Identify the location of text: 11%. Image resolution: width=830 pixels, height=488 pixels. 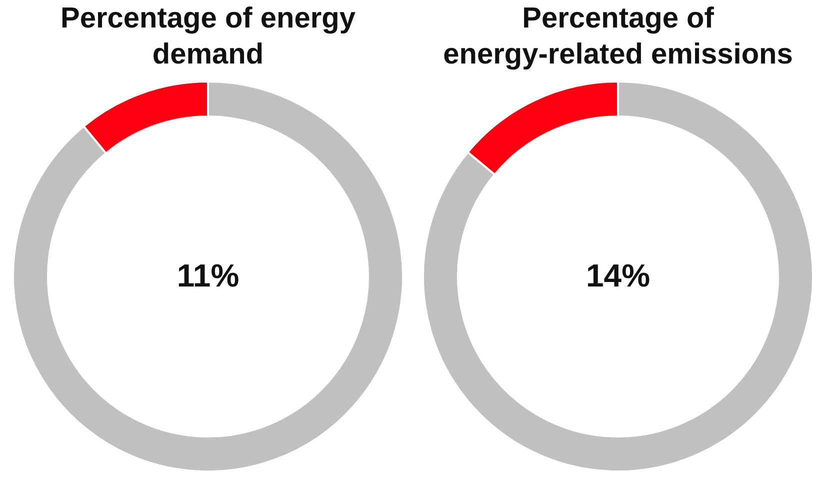
(208, 276).